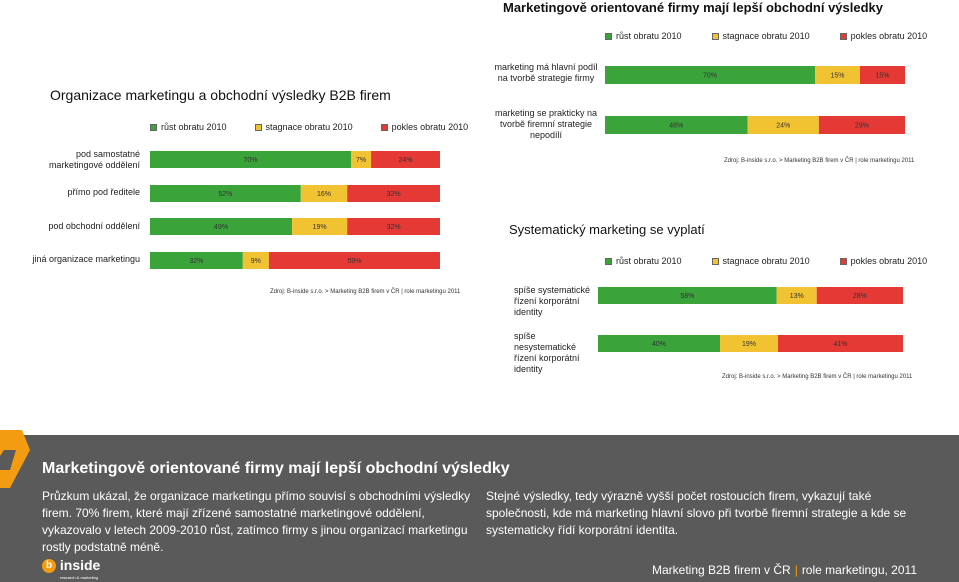  Describe the element at coordinates (103, 192) in the screenshot. I see `category-label: přímo pod ředitele` at that location.